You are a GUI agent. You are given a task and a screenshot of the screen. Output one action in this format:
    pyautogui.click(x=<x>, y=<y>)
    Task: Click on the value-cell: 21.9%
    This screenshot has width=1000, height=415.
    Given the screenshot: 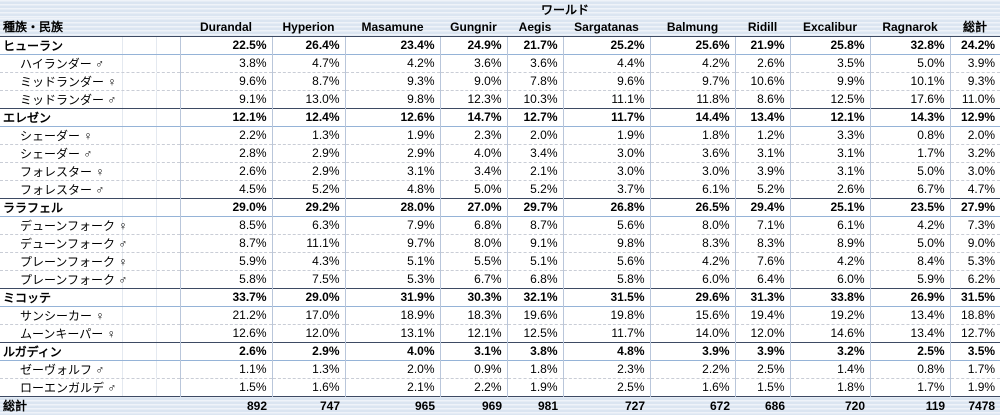 What is the action you would take?
    pyautogui.click(x=762, y=44)
    